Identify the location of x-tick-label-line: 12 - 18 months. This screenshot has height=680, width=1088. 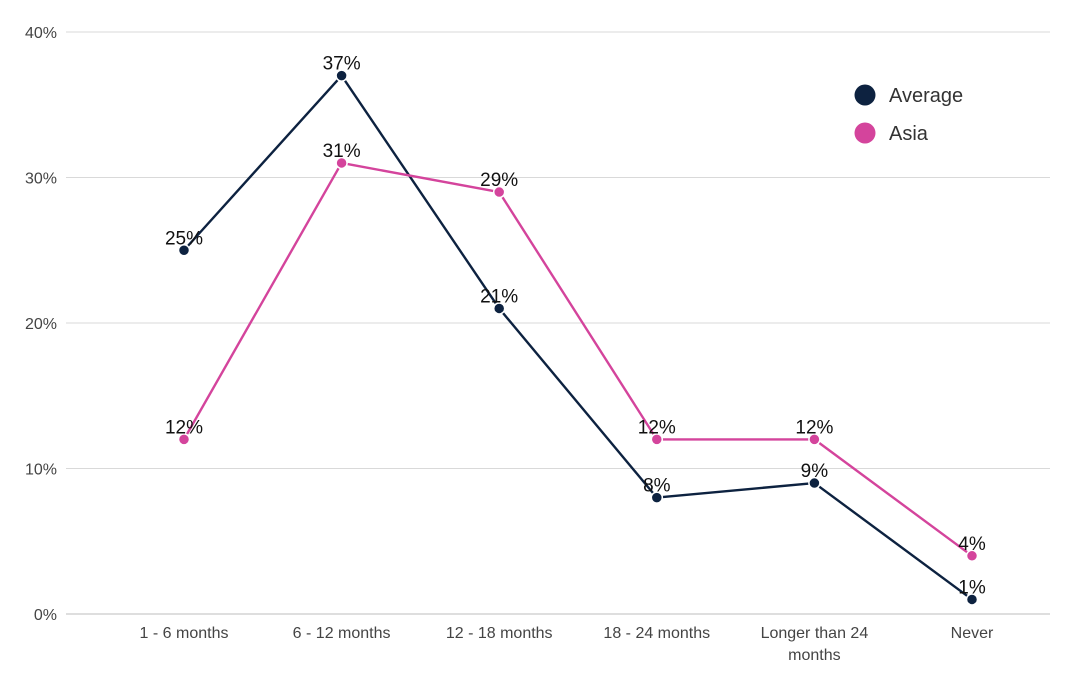
(499, 633).